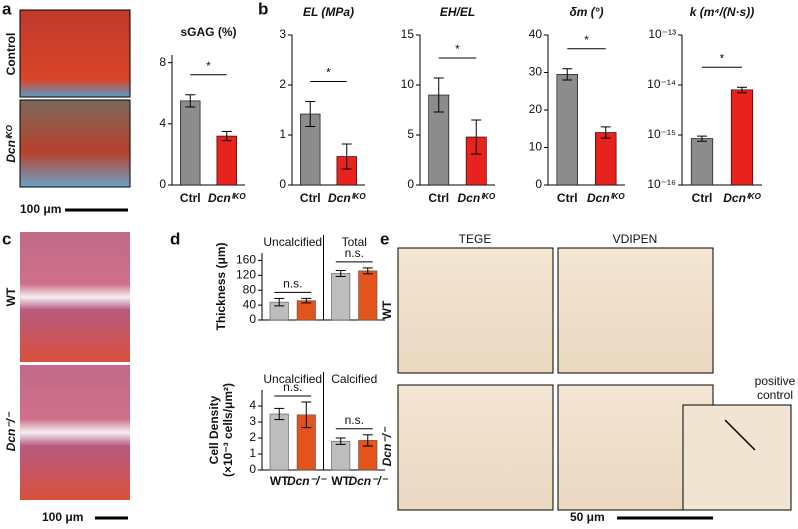 The image size is (798, 529). What do you see at coordinates (75, 376) in the screenshot?
I see `panel-c-images` at bounding box center [75, 376].